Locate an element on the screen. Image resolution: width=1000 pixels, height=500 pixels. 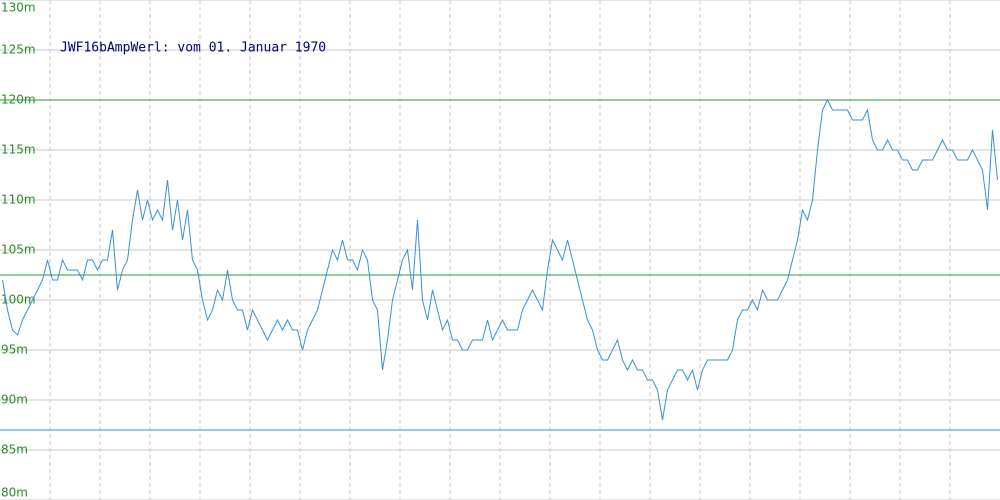
y-tick-label: 80m is located at coordinates (14, 493).